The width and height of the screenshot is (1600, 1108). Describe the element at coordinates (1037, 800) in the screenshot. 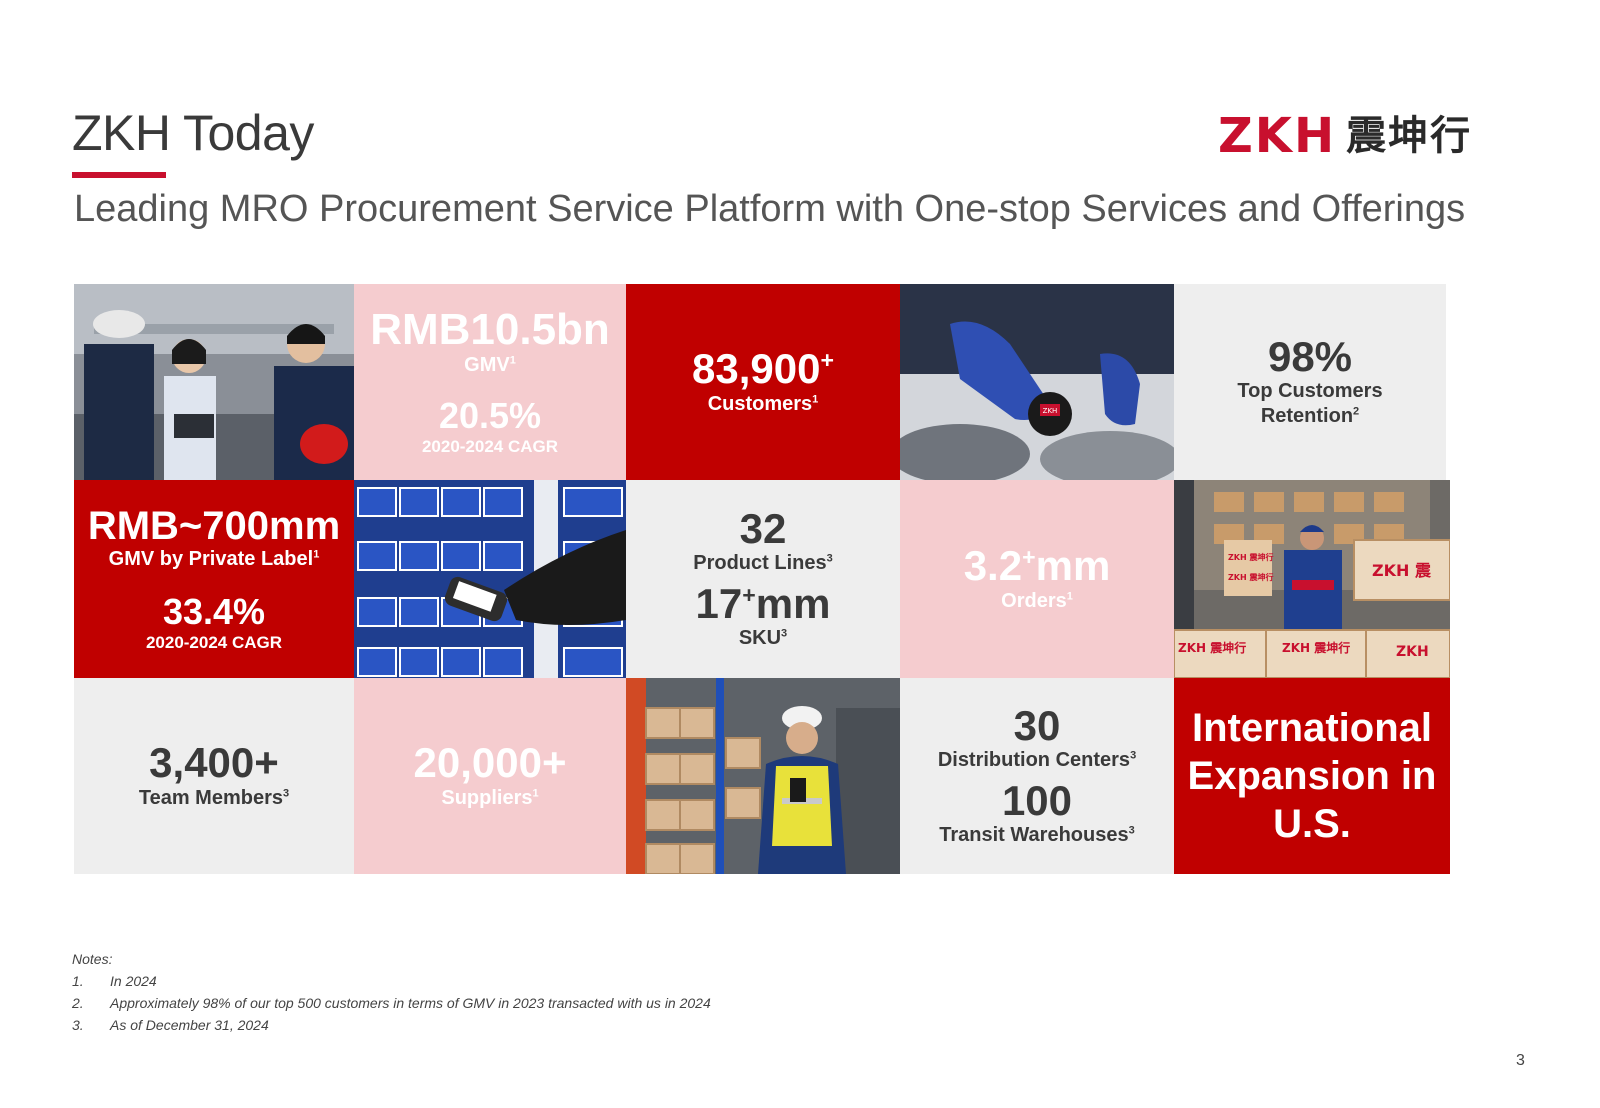

I see `transit-warehouses-value: 100` at that location.